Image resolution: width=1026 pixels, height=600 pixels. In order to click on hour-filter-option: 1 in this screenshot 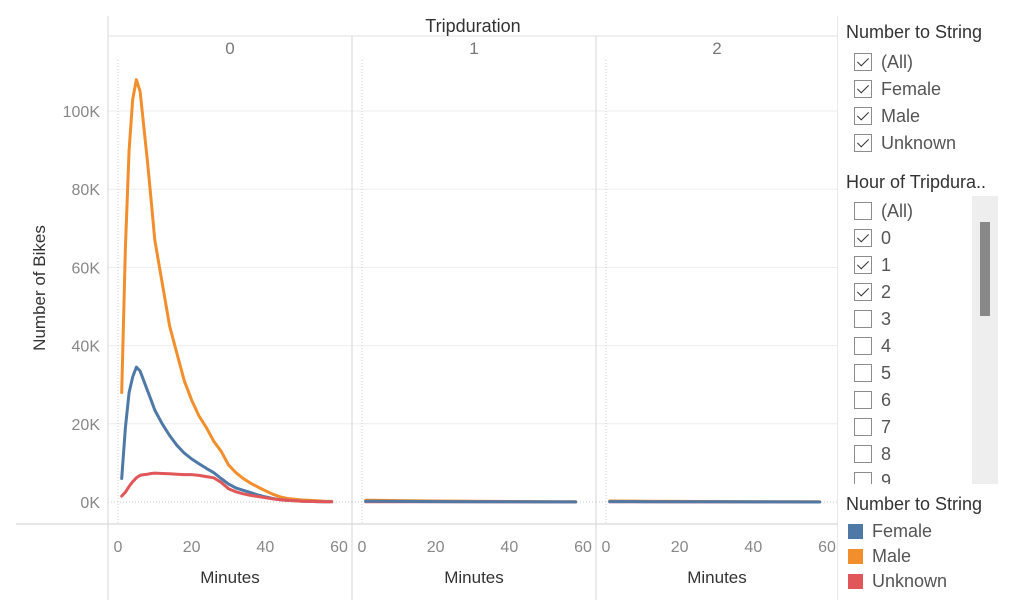, I will do `click(872, 265)`.